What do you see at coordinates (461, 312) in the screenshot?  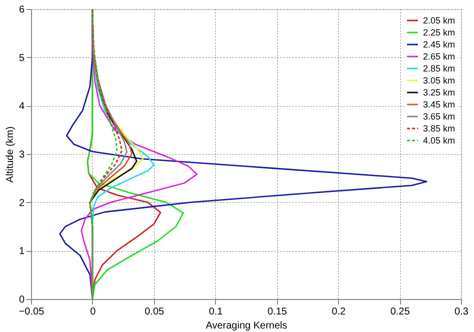 I see `x-tick-label: 0.3` at bounding box center [461, 312].